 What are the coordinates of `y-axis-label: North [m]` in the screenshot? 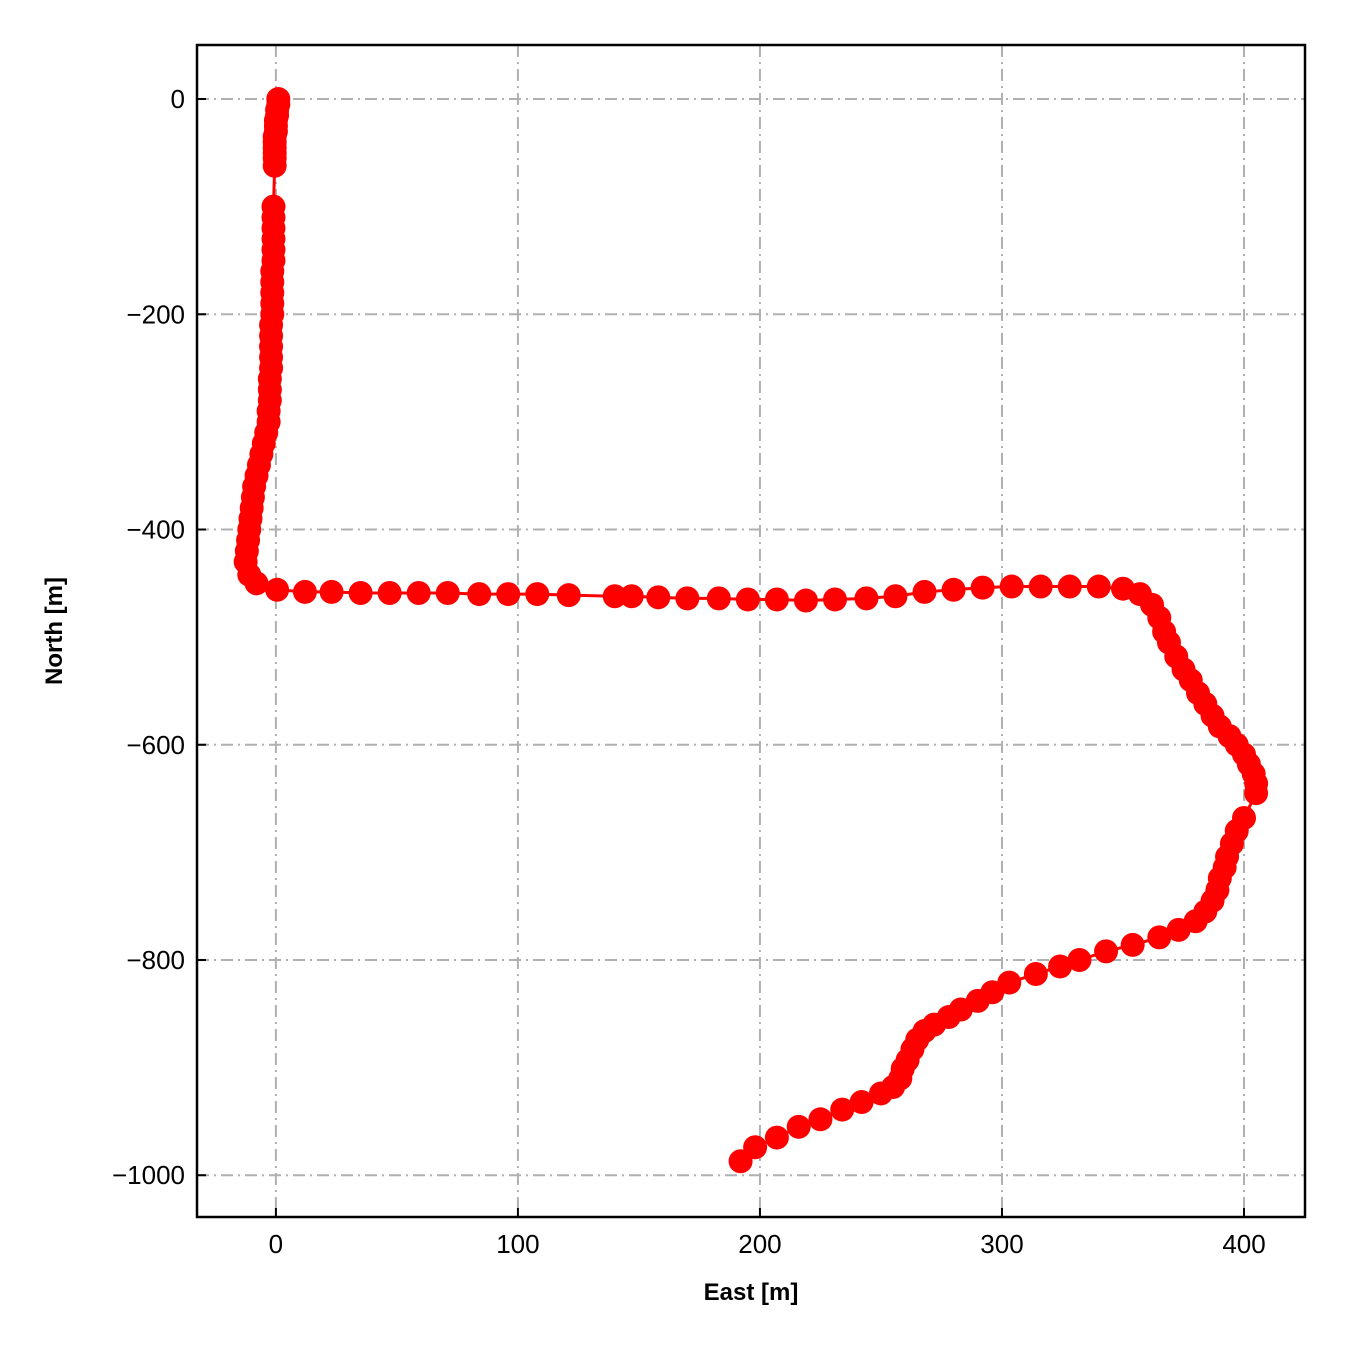 It's located at (54, 631).